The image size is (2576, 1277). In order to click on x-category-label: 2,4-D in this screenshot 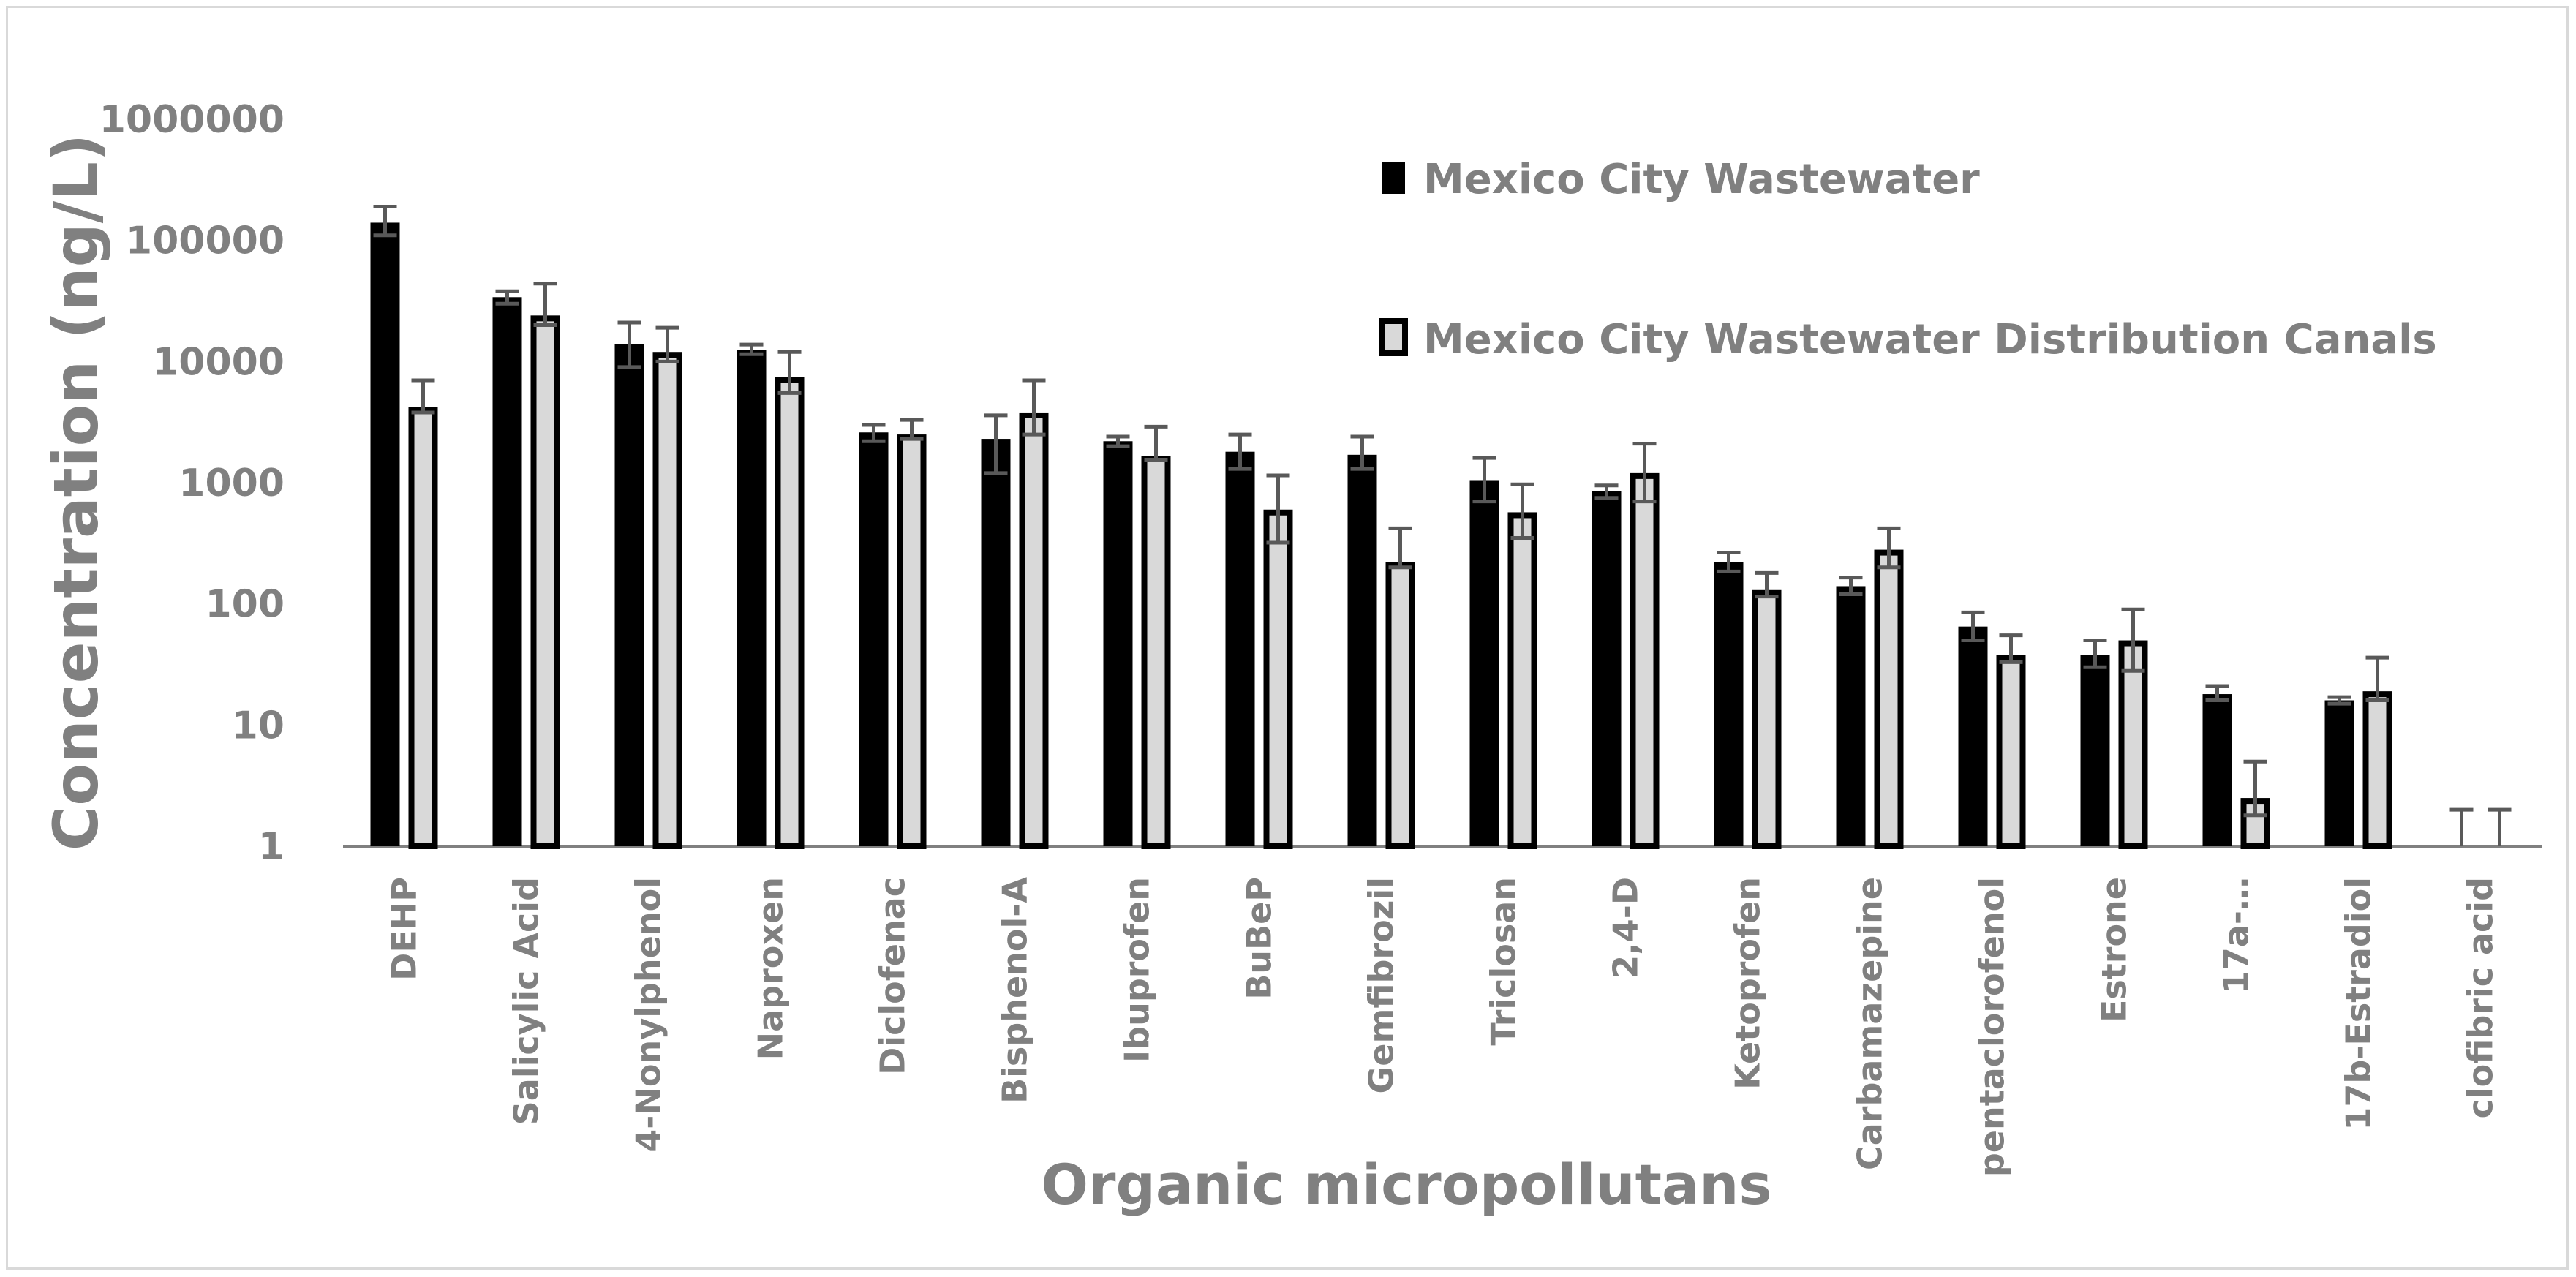, I will do `click(1626, 928)`.